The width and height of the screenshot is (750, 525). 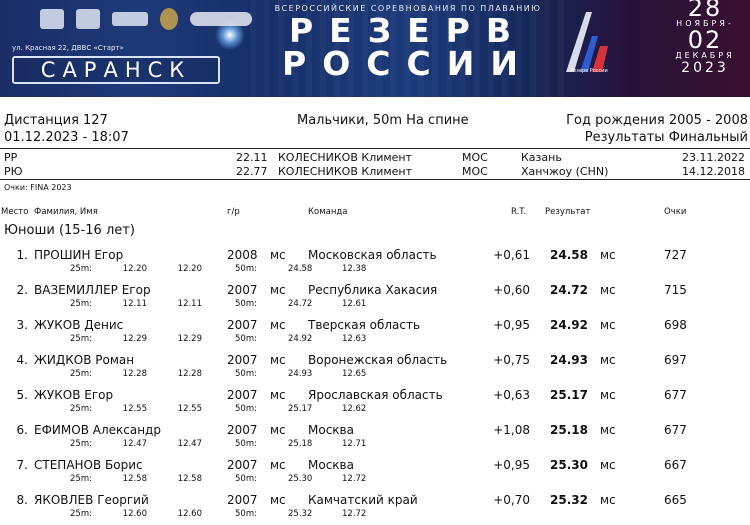 What do you see at coordinates (657, 120) in the screenshot?
I see `birth-years: Год рождения 2005 - 2008` at bounding box center [657, 120].